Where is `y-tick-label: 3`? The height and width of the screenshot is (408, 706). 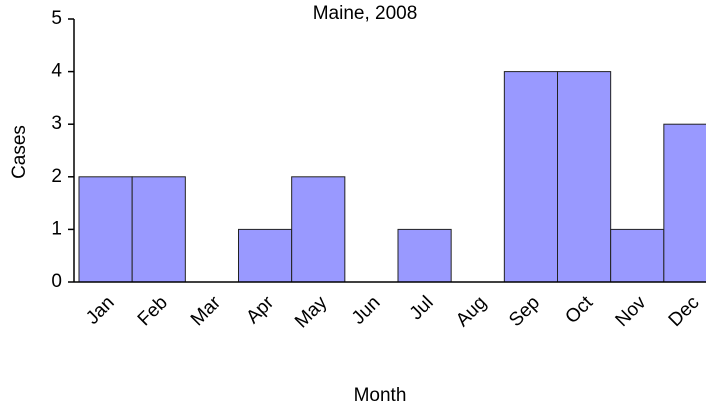 y-tick-label: 3 is located at coordinates (56, 123).